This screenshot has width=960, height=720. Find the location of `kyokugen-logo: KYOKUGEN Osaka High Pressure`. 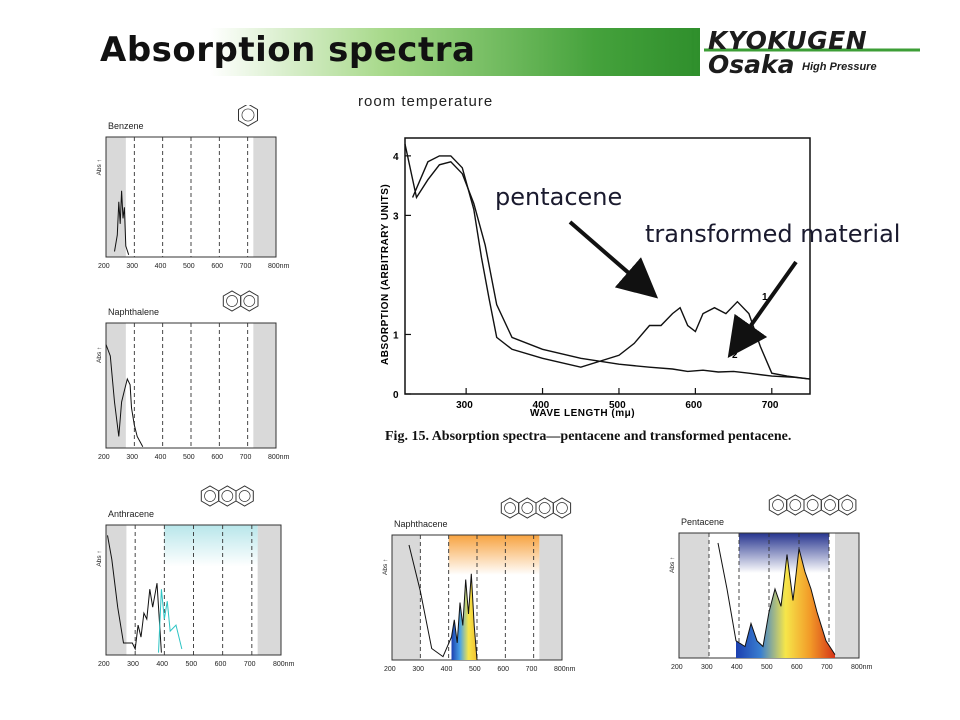

kyokugen-logo: KYOKUGEN Osaka High Pressure is located at coordinates (810, 54).